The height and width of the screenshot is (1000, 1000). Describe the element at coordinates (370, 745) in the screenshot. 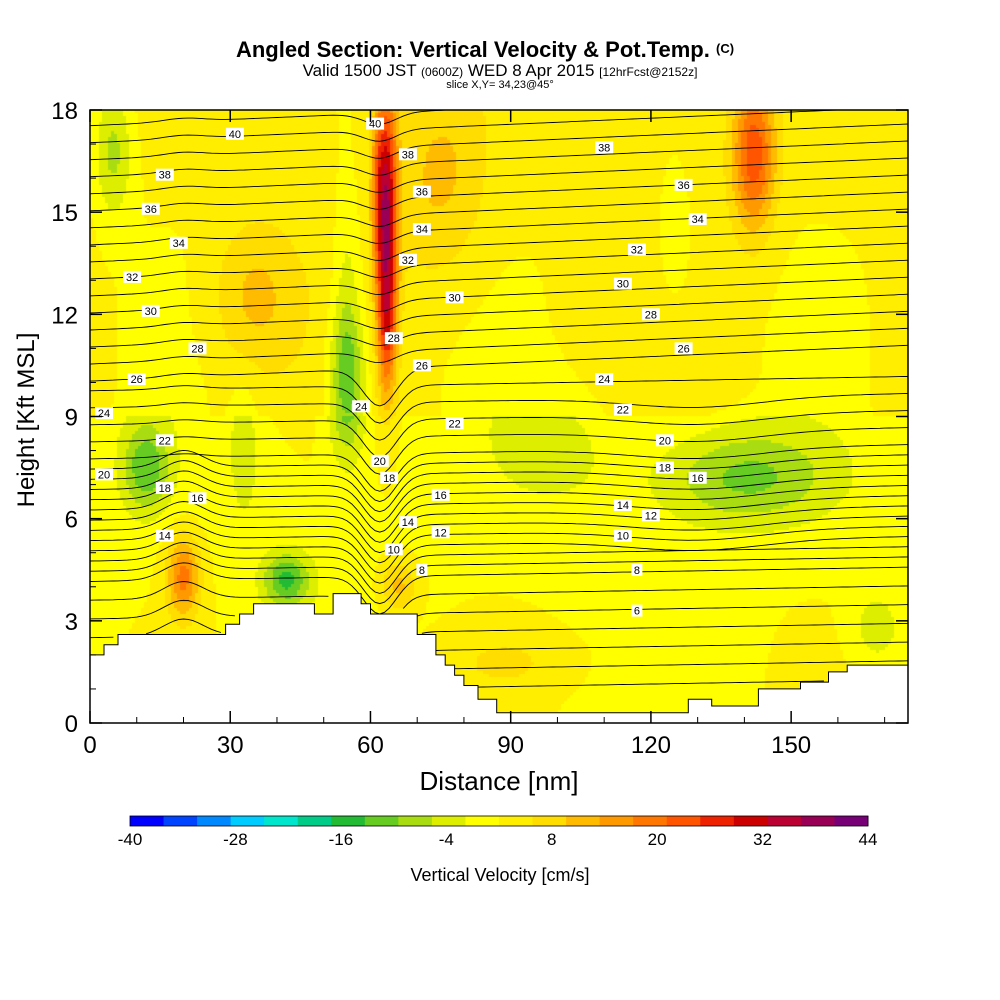

I see `x-tick-label: 60` at that location.